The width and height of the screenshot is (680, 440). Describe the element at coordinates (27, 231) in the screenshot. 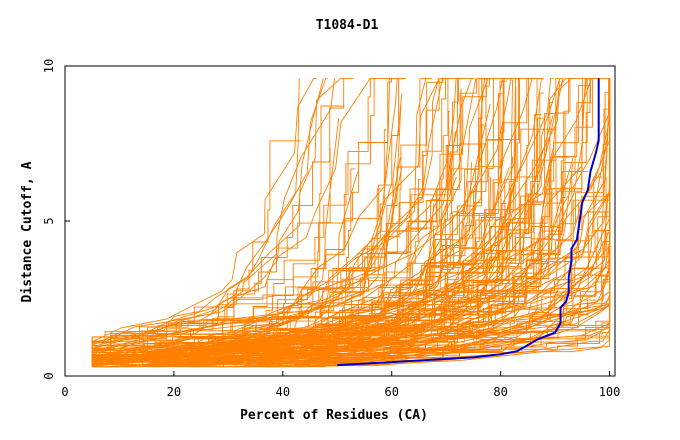

I see `y-axis-label: Distance Cutoff, A` at that location.